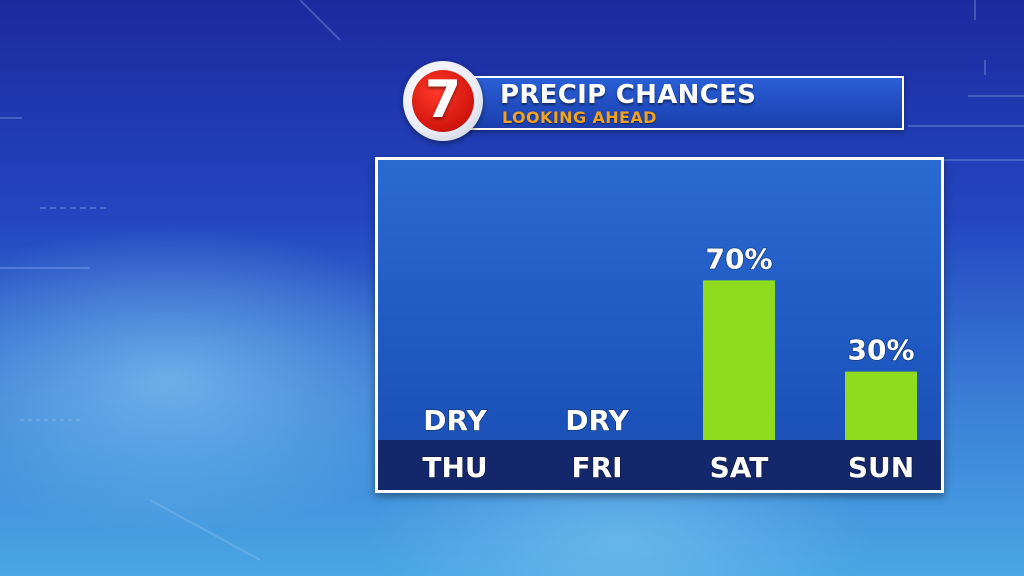 The image size is (1024, 576). What do you see at coordinates (881, 405) in the screenshot?
I see `bar-sun` at bounding box center [881, 405].